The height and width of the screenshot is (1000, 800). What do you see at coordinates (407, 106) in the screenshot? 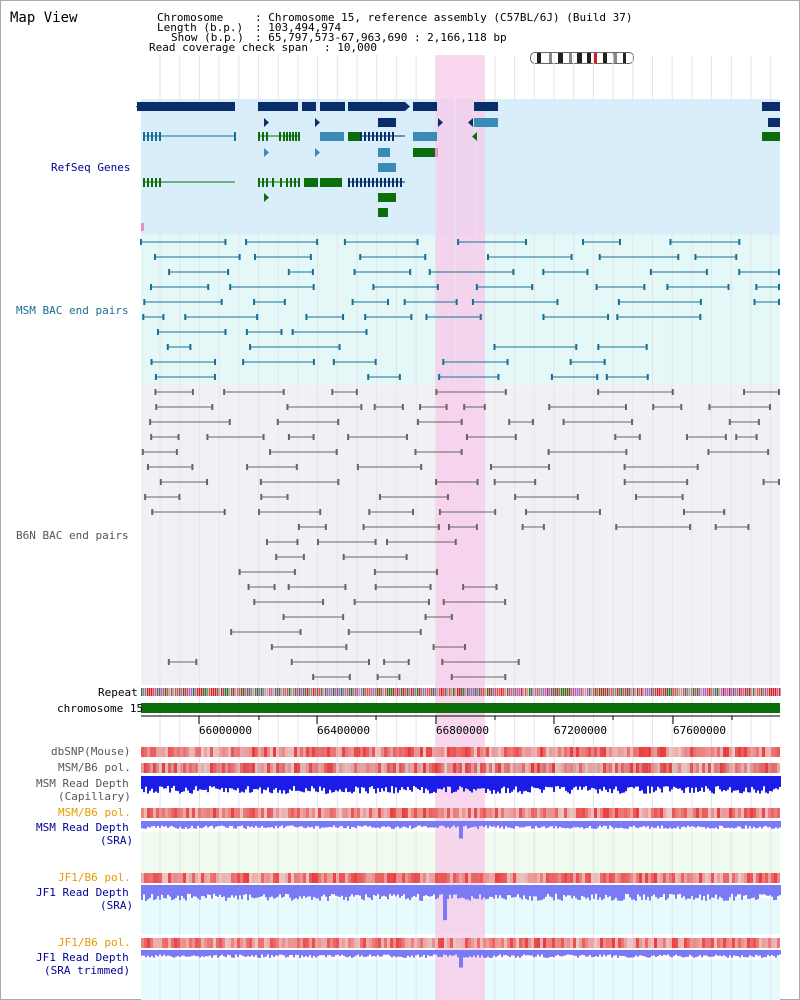
I see `strand-arrow` at bounding box center [407, 106].